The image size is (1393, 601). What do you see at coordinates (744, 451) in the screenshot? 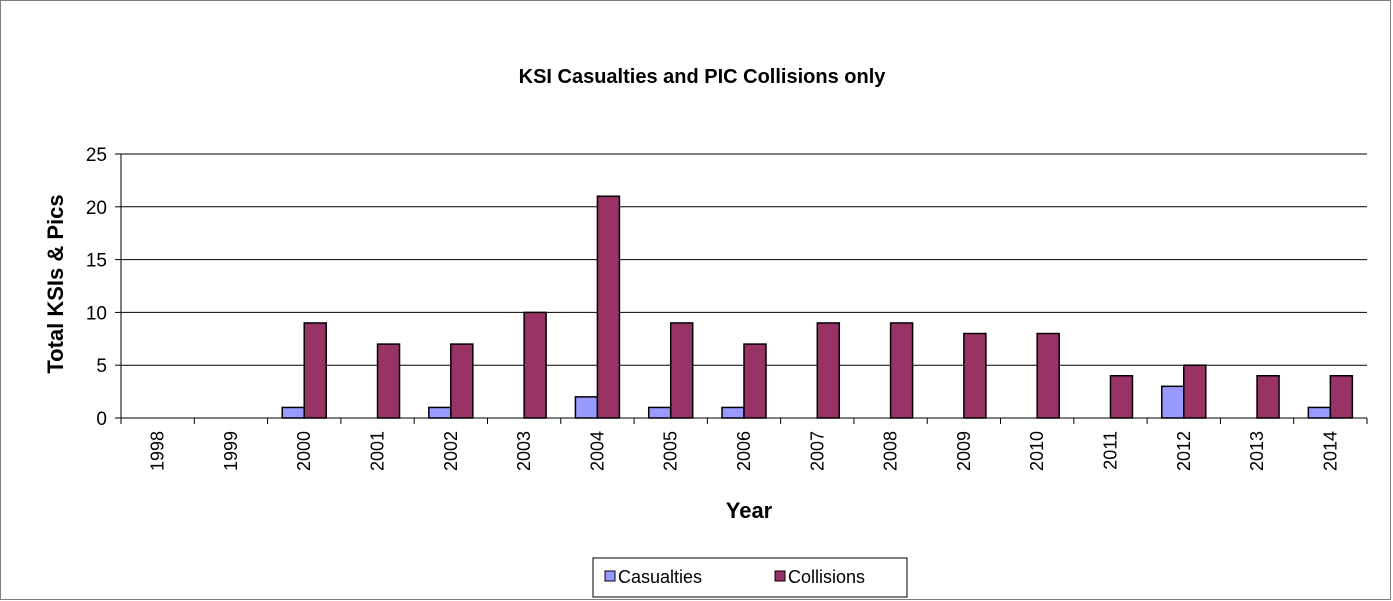
I see `x-tick-label-2006: 2006` at bounding box center [744, 451].